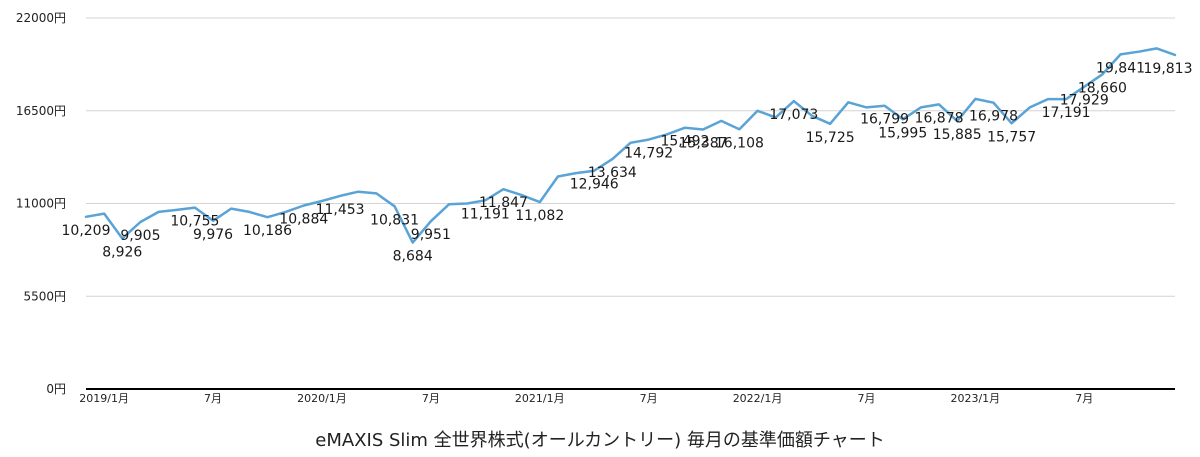 Image resolution: width=1200 pixels, height=457 pixels. What do you see at coordinates (340, 210) in the screenshot?
I see `data-label: 11,453` at bounding box center [340, 210].